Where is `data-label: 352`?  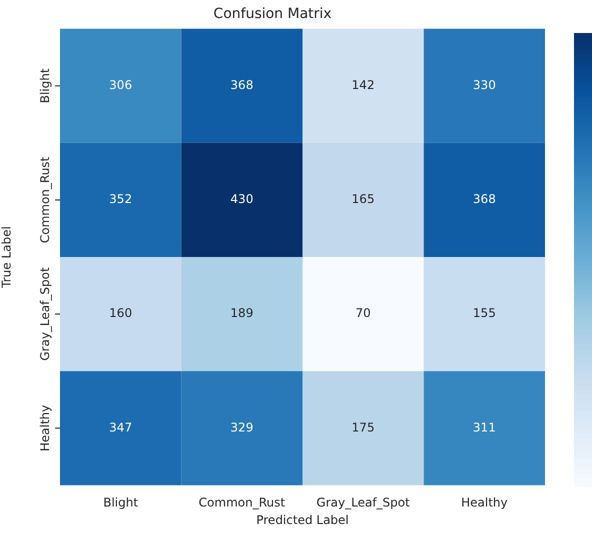
data-label: 352 is located at coordinates (120, 199).